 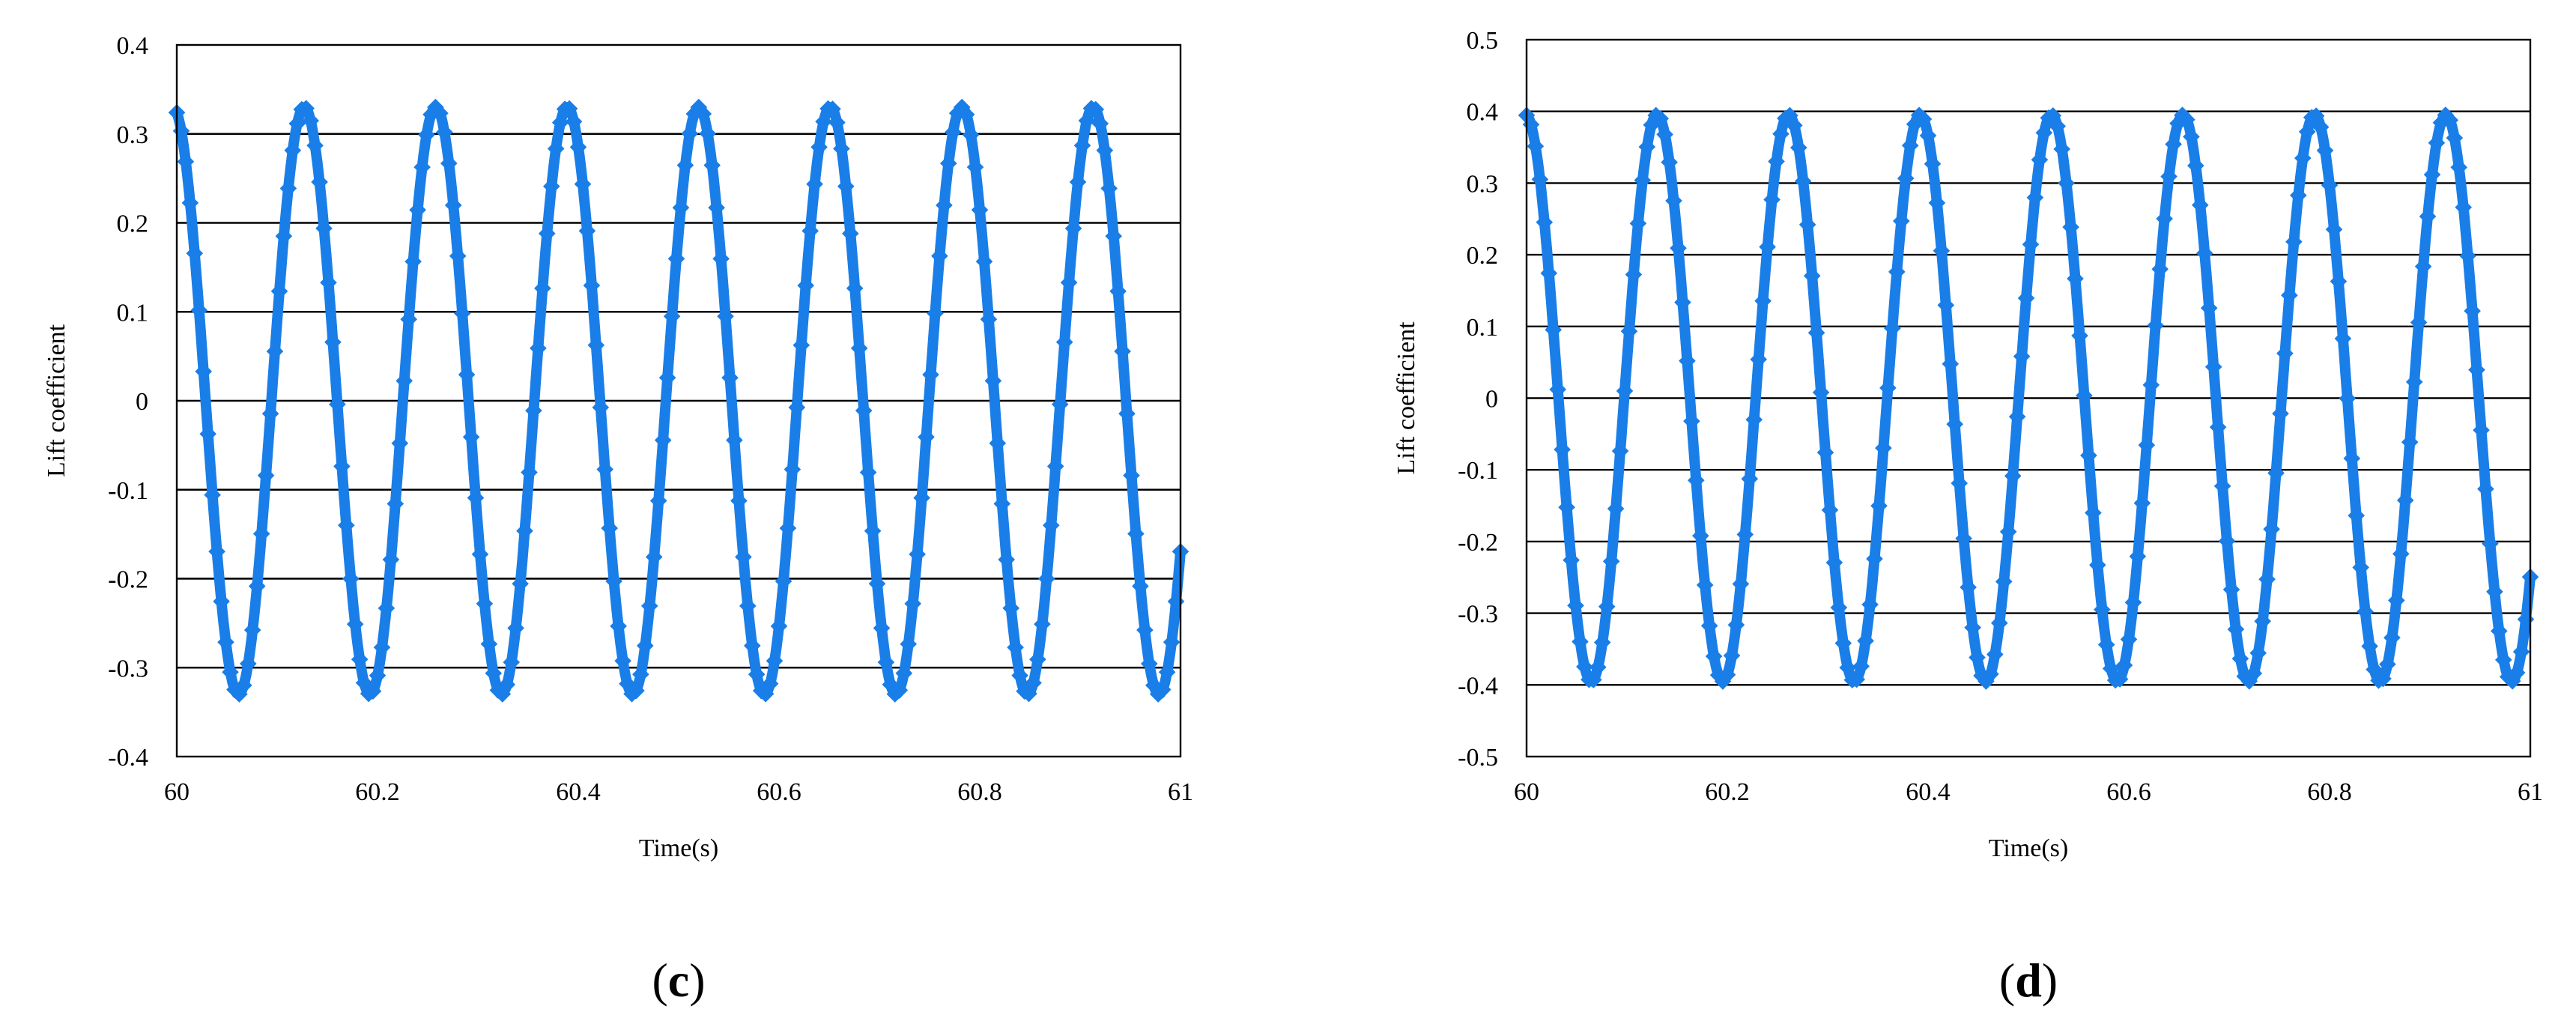 I want to click on y-tick-label-d-1: 0.4, so click(x=1483, y=113).